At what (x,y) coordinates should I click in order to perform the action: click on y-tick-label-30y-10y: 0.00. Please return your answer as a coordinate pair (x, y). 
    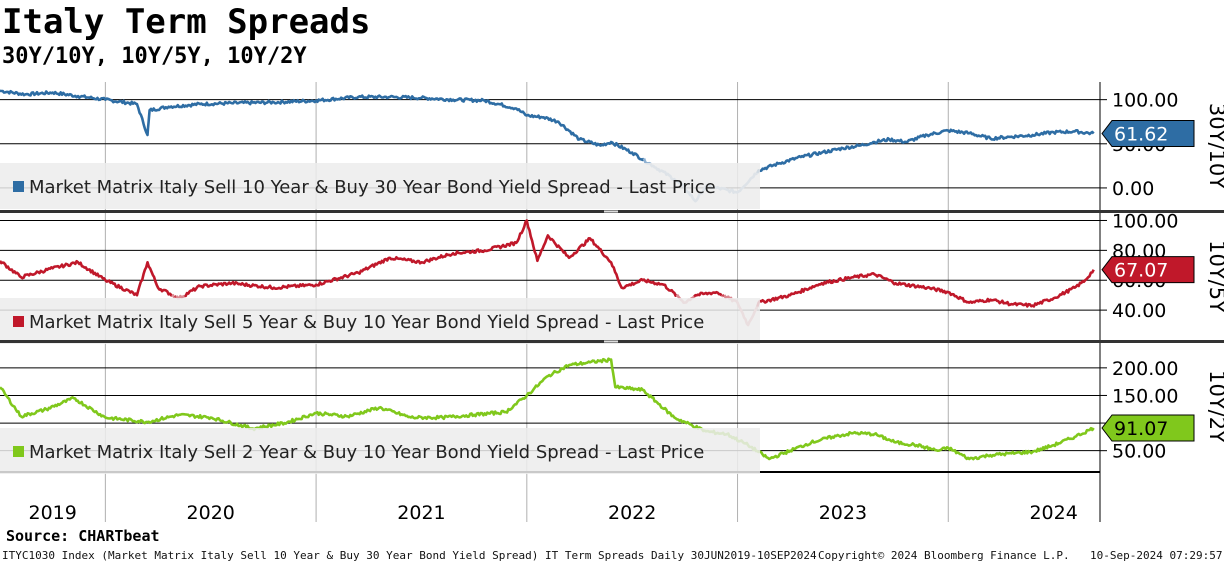
    Looking at the image, I should click on (1133, 189).